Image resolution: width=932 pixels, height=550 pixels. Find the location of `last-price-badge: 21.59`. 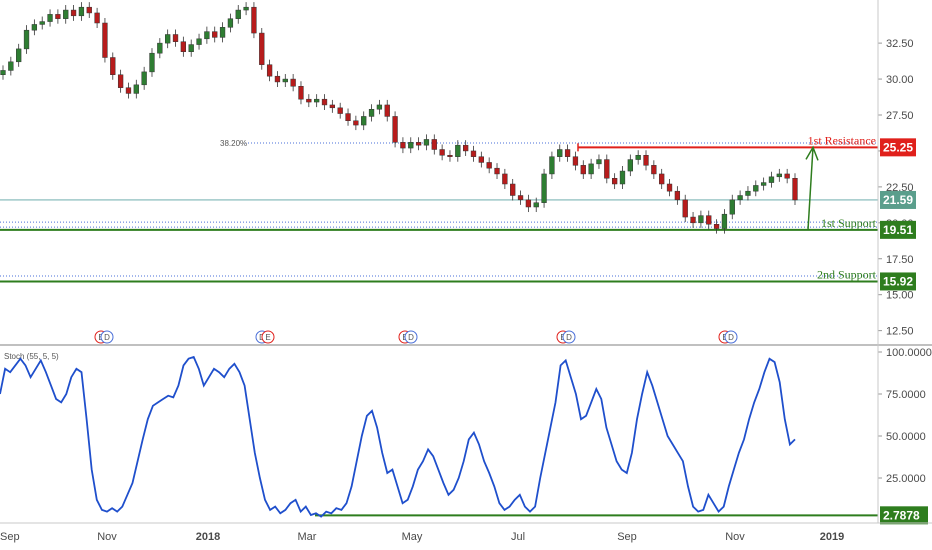

last-price-badge: 21.59 is located at coordinates (898, 199).